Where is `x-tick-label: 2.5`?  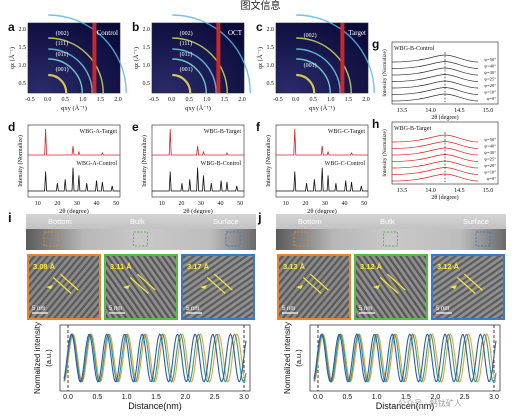 x-tick-label: 2.5 is located at coordinates (215, 397).